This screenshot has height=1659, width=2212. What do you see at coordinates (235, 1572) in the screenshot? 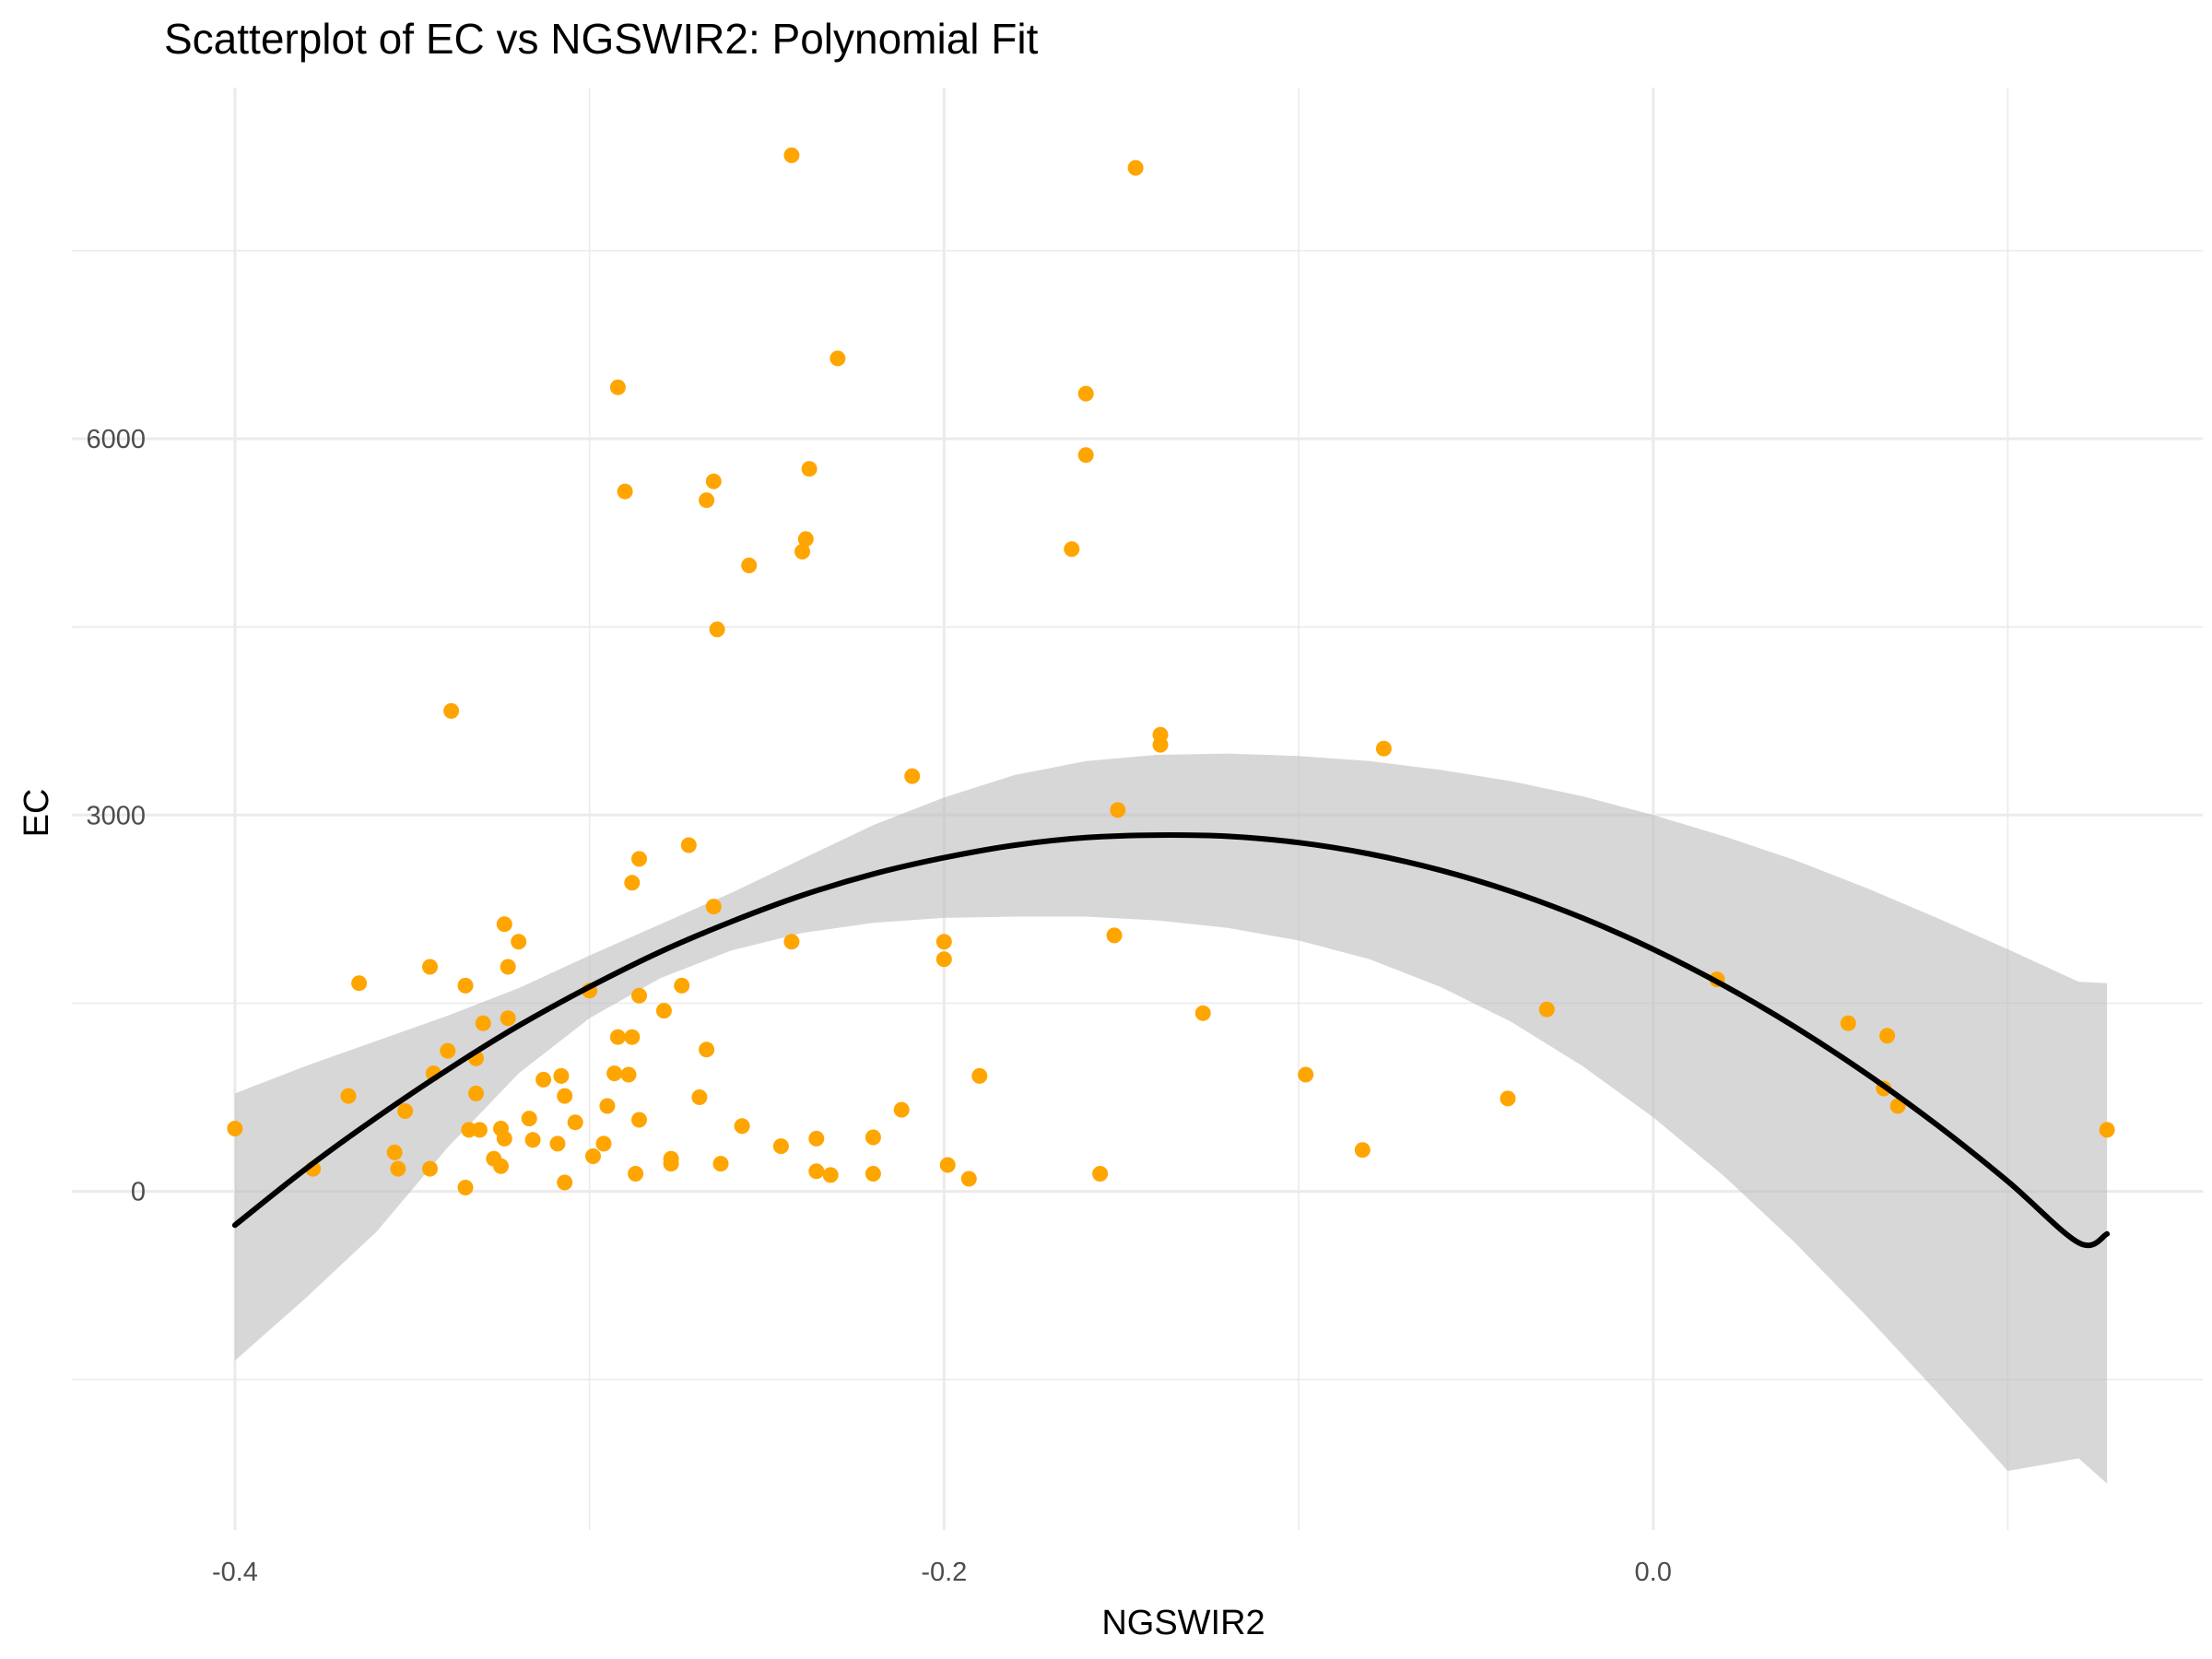
I see `x-tick-label: -0.4` at bounding box center [235, 1572].